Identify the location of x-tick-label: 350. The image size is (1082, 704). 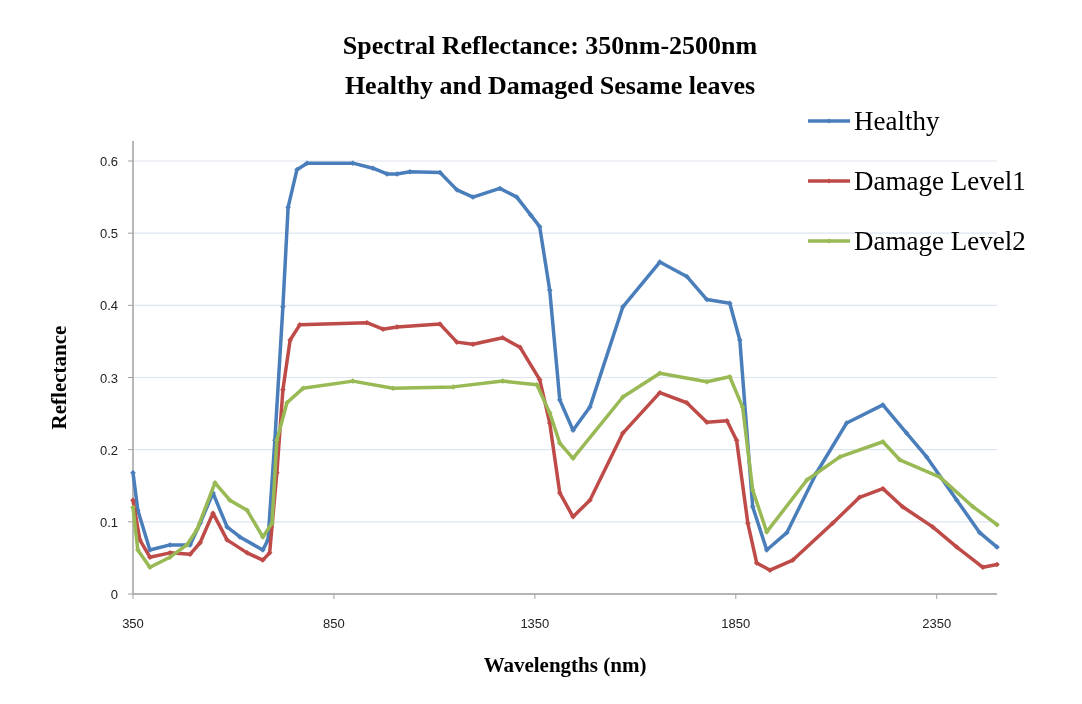
(133, 623).